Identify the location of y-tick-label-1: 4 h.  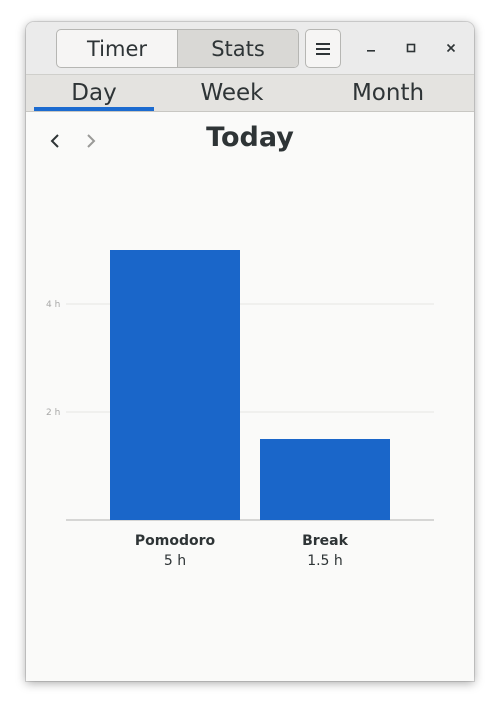
(53, 305).